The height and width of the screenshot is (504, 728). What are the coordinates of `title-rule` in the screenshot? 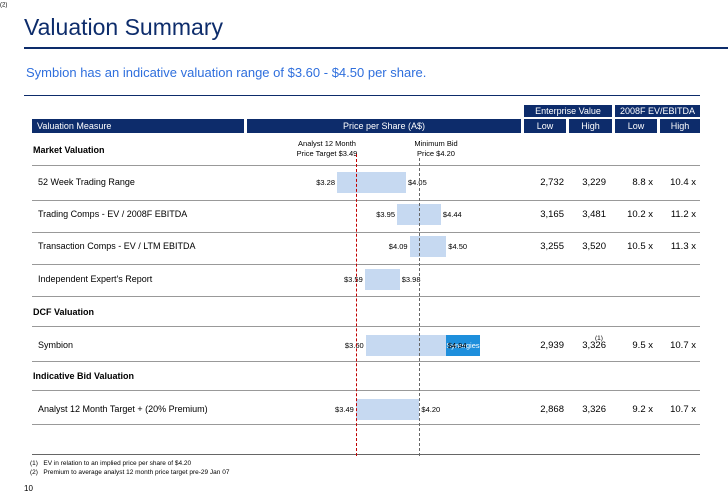 It's located at (376, 48).